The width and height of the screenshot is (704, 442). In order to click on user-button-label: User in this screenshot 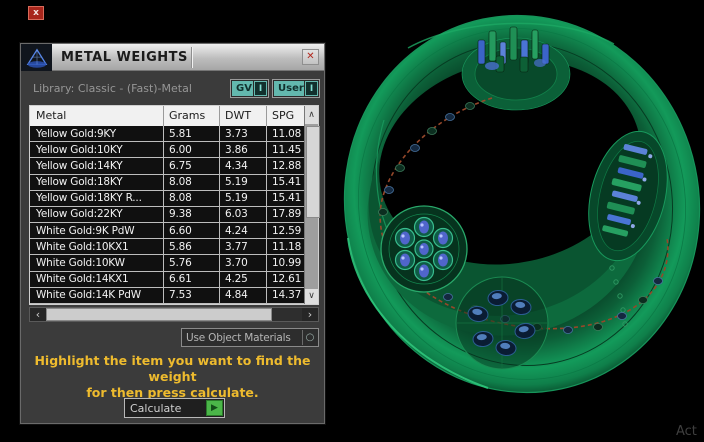, I will do `click(289, 88)`.